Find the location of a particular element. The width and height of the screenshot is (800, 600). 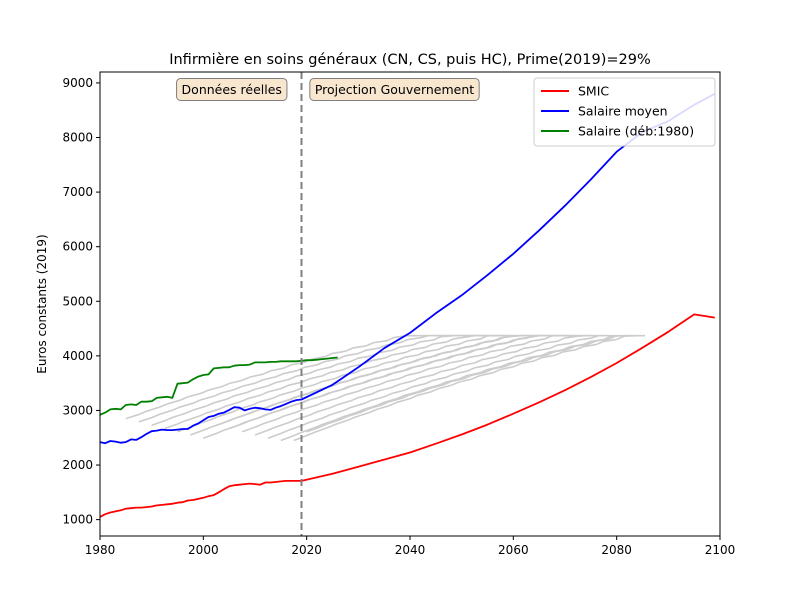

y-tick-label: 9000 is located at coordinates (77, 83).